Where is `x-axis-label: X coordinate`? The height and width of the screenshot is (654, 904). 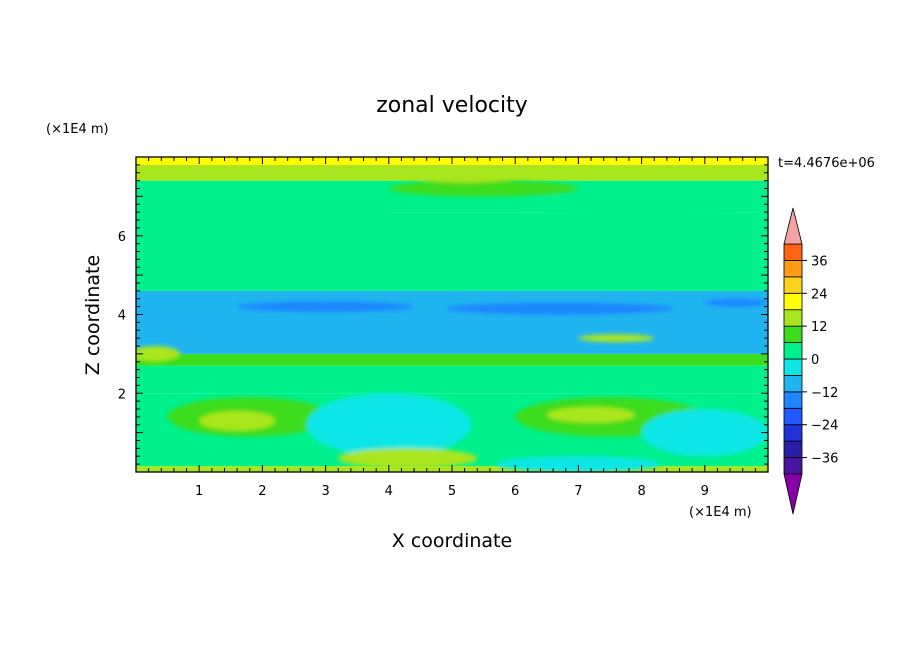 x-axis-label: X coordinate is located at coordinates (452, 541).